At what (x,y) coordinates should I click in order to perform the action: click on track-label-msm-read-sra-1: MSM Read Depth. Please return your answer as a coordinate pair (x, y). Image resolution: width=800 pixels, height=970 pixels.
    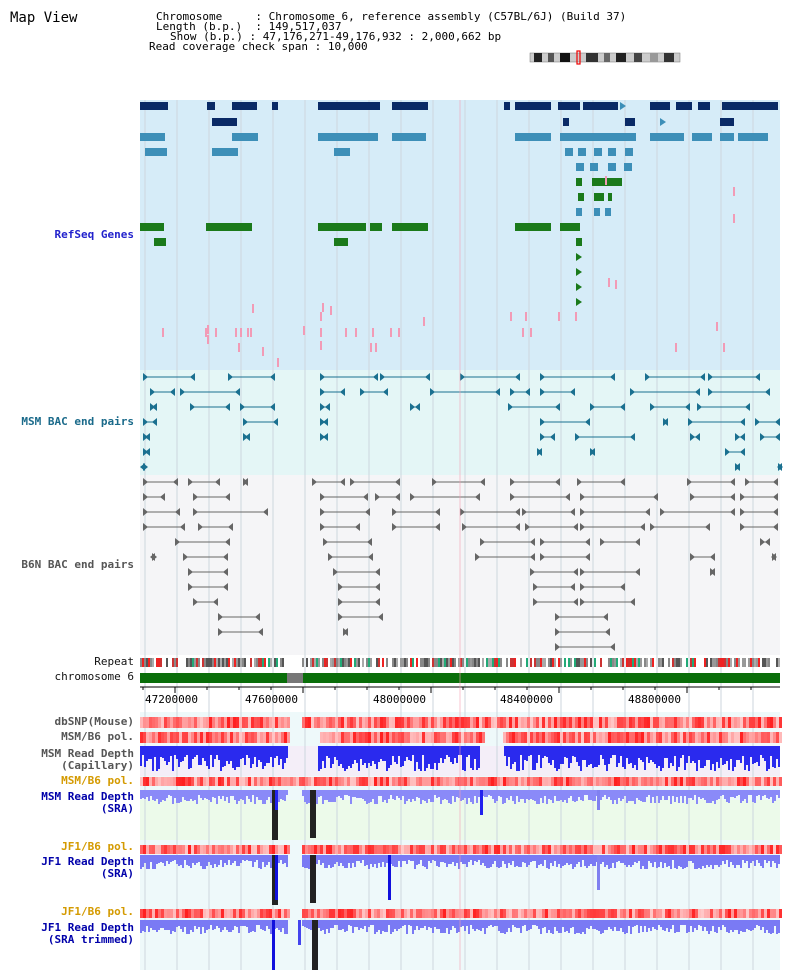
    Looking at the image, I should click on (87, 796).